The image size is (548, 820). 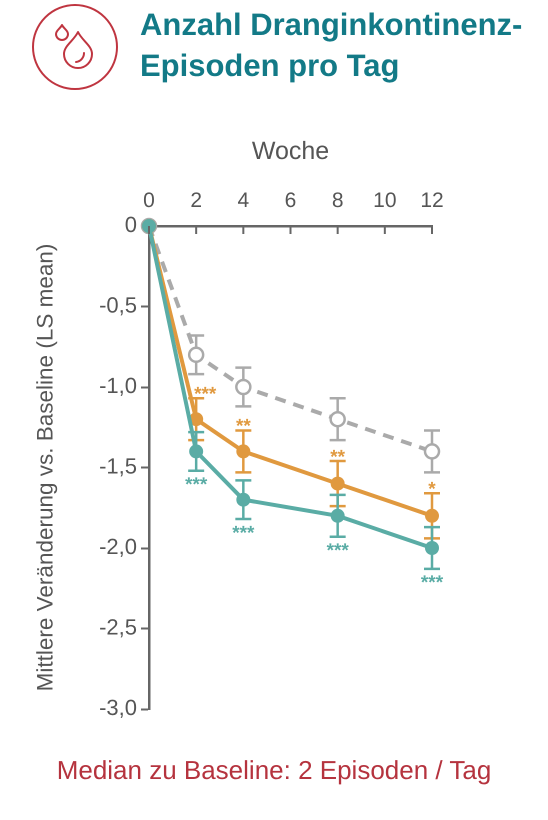 What do you see at coordinates (130, 225) in the screenshot?
I see `y-tick-label: 0` at bounding box center [130, 225].